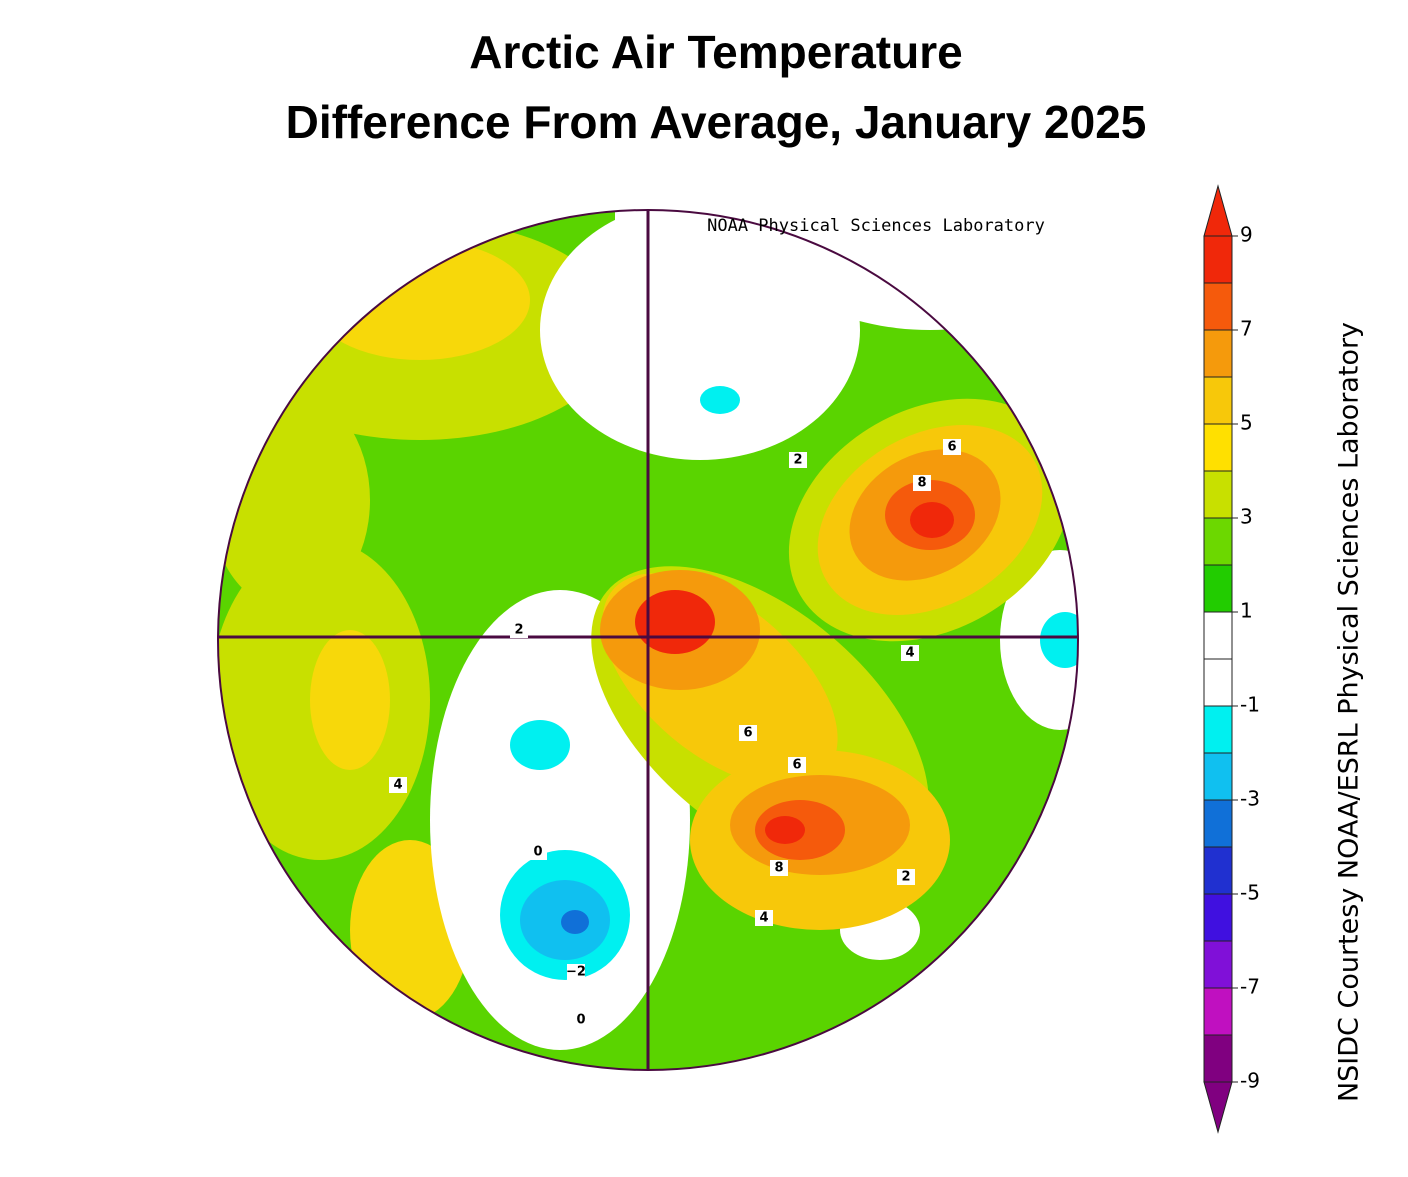 This screenshot has height=1177, width=1408. What do you see at coordinates (1246, 517) in the screenshot?
I see `colorbar-tick-label: 3` at bounding box center [1246, 517].